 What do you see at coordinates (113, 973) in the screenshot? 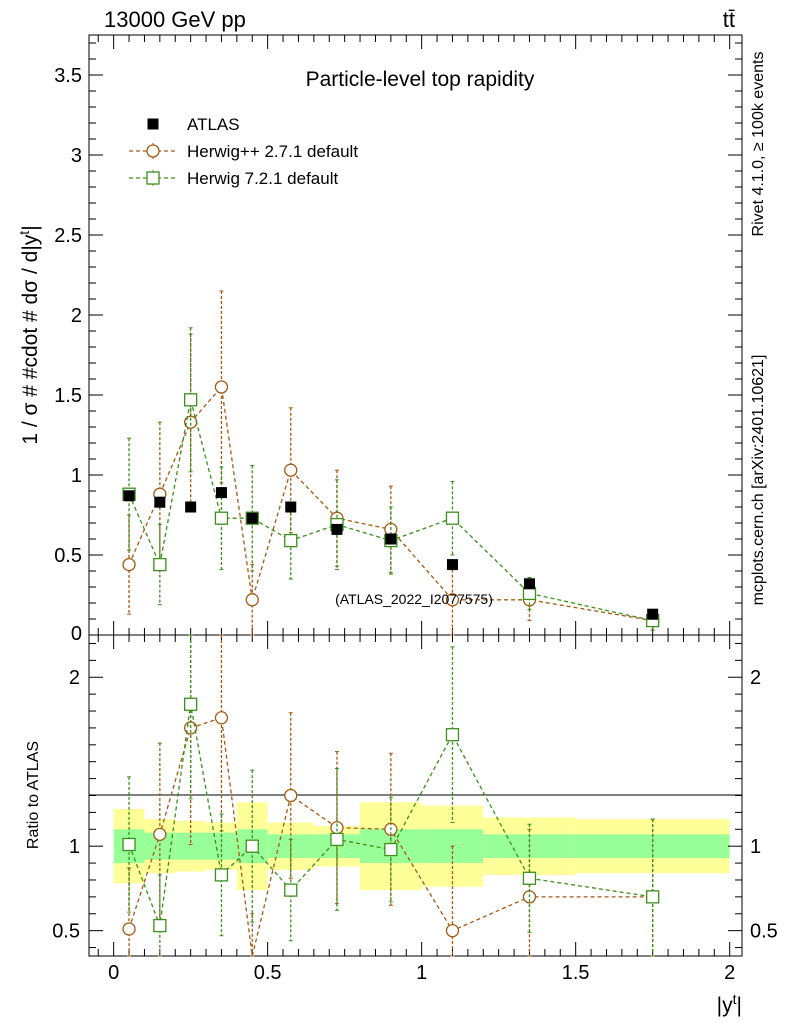
I see `x-tick-label: 0` at bounding box center [113, 973].